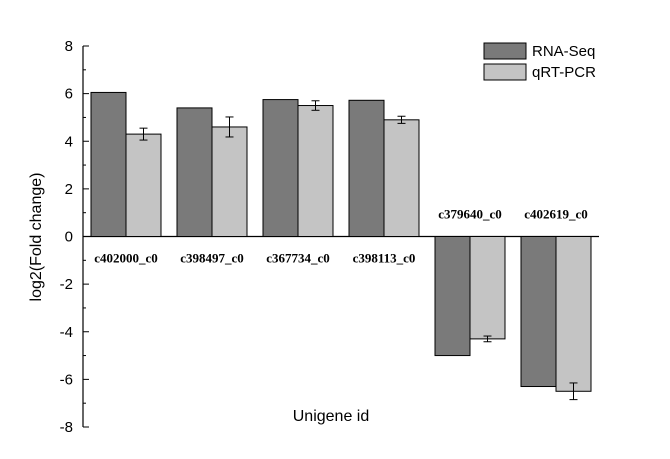 The height and width of the screenshot is (459, 670). What do you see at coordinates (36, 237) in the screenshot?
I see `y-axis-title: log2(Fold change)` at bounding box center [36, 237].